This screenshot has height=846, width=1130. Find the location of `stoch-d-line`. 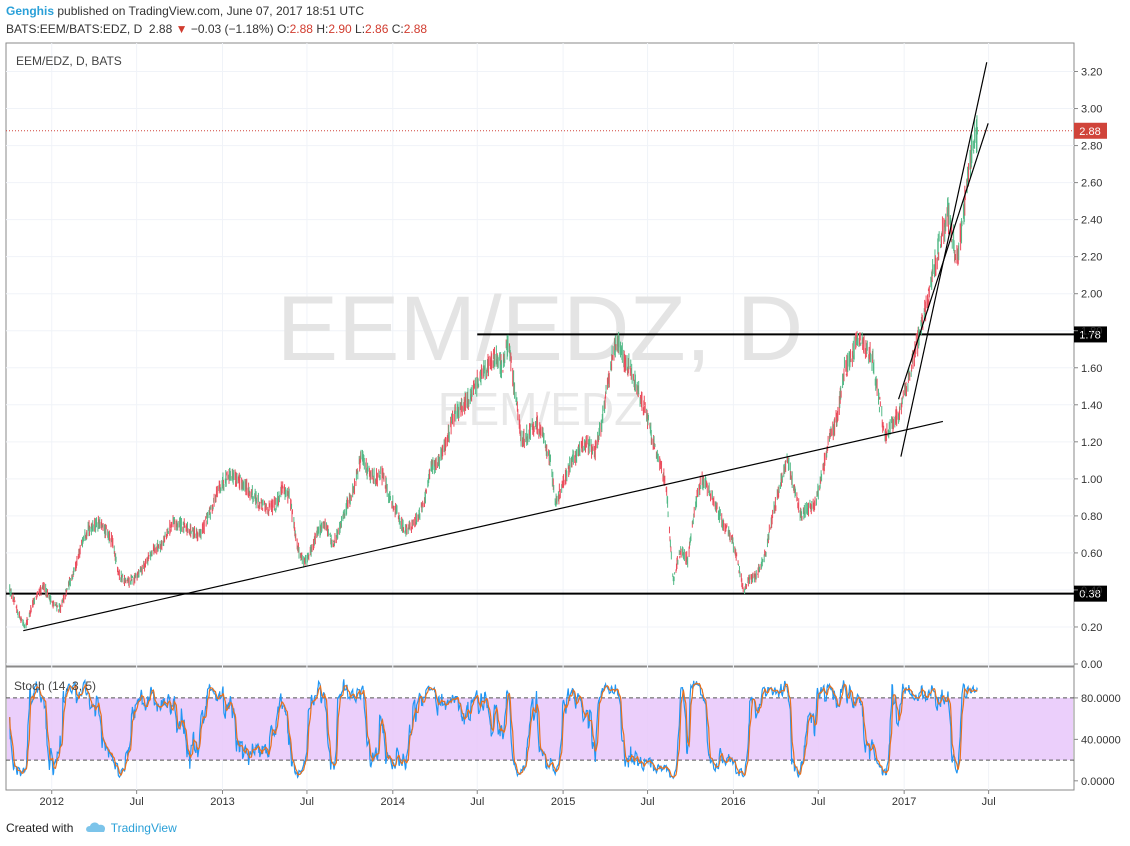

stoch-d-line is located at coordinates (493, 730).